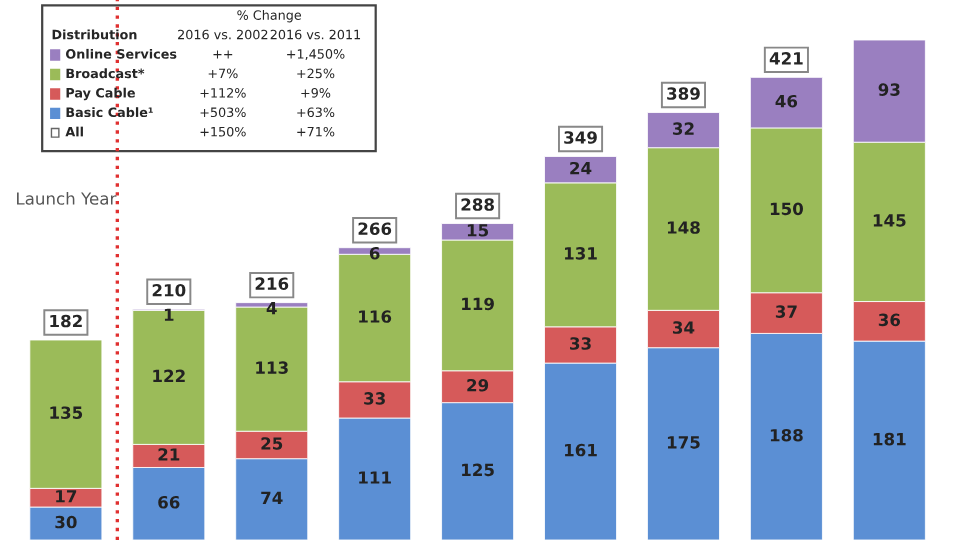 This screenshot has height=540, width=960. I want to click on data-label: 113, so click(272, 367).